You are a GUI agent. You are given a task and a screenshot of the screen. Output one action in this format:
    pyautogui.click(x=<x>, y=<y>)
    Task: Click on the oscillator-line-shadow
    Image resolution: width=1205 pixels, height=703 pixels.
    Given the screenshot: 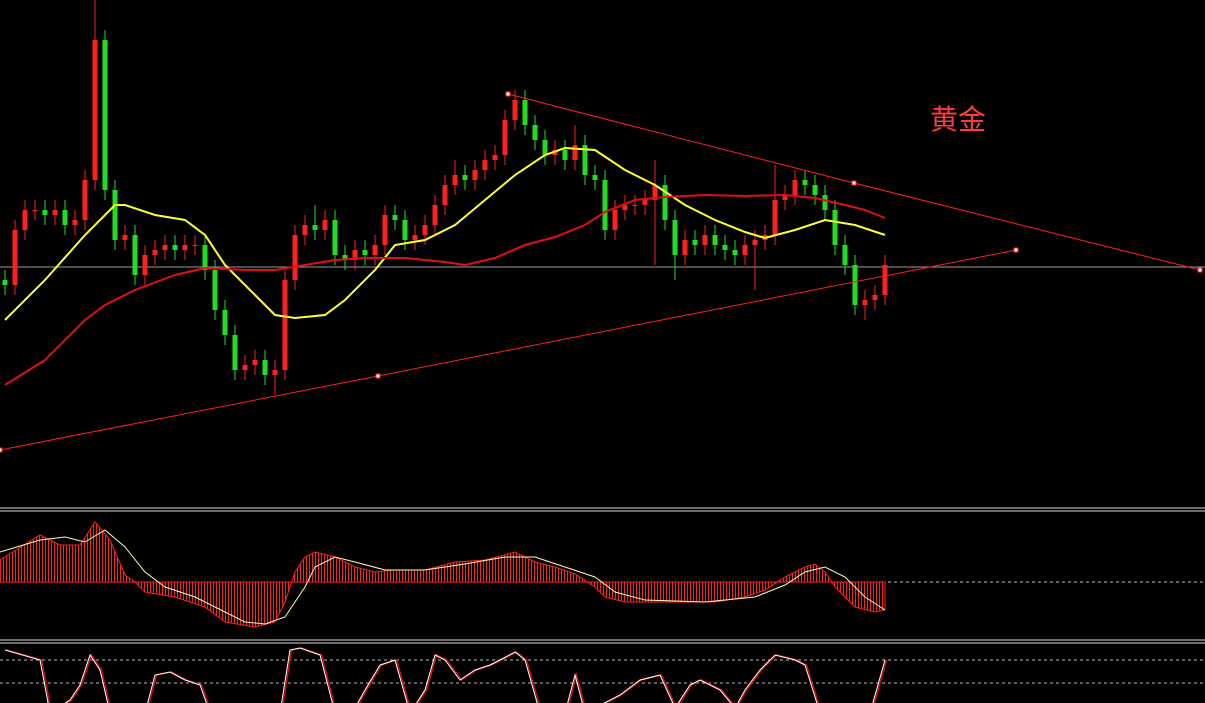 What is the action you would take?
    pyautogui.click(x=447, y=675)
    